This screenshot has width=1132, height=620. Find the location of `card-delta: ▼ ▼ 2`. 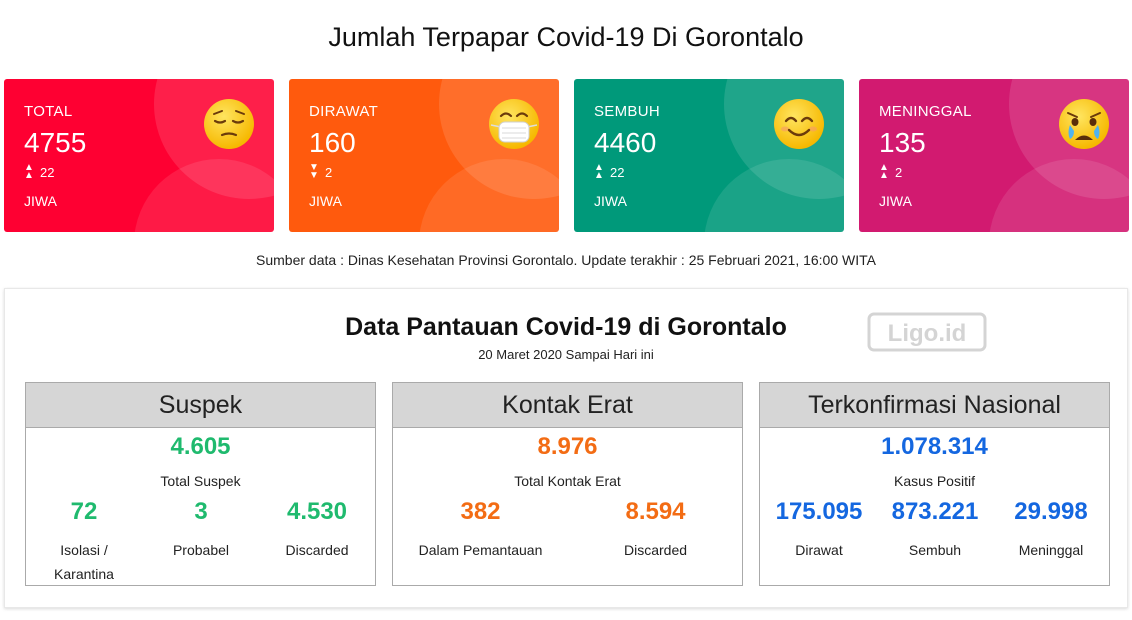

card-delta: ▼ ▼ 2 is located at coordinates (321, 171).